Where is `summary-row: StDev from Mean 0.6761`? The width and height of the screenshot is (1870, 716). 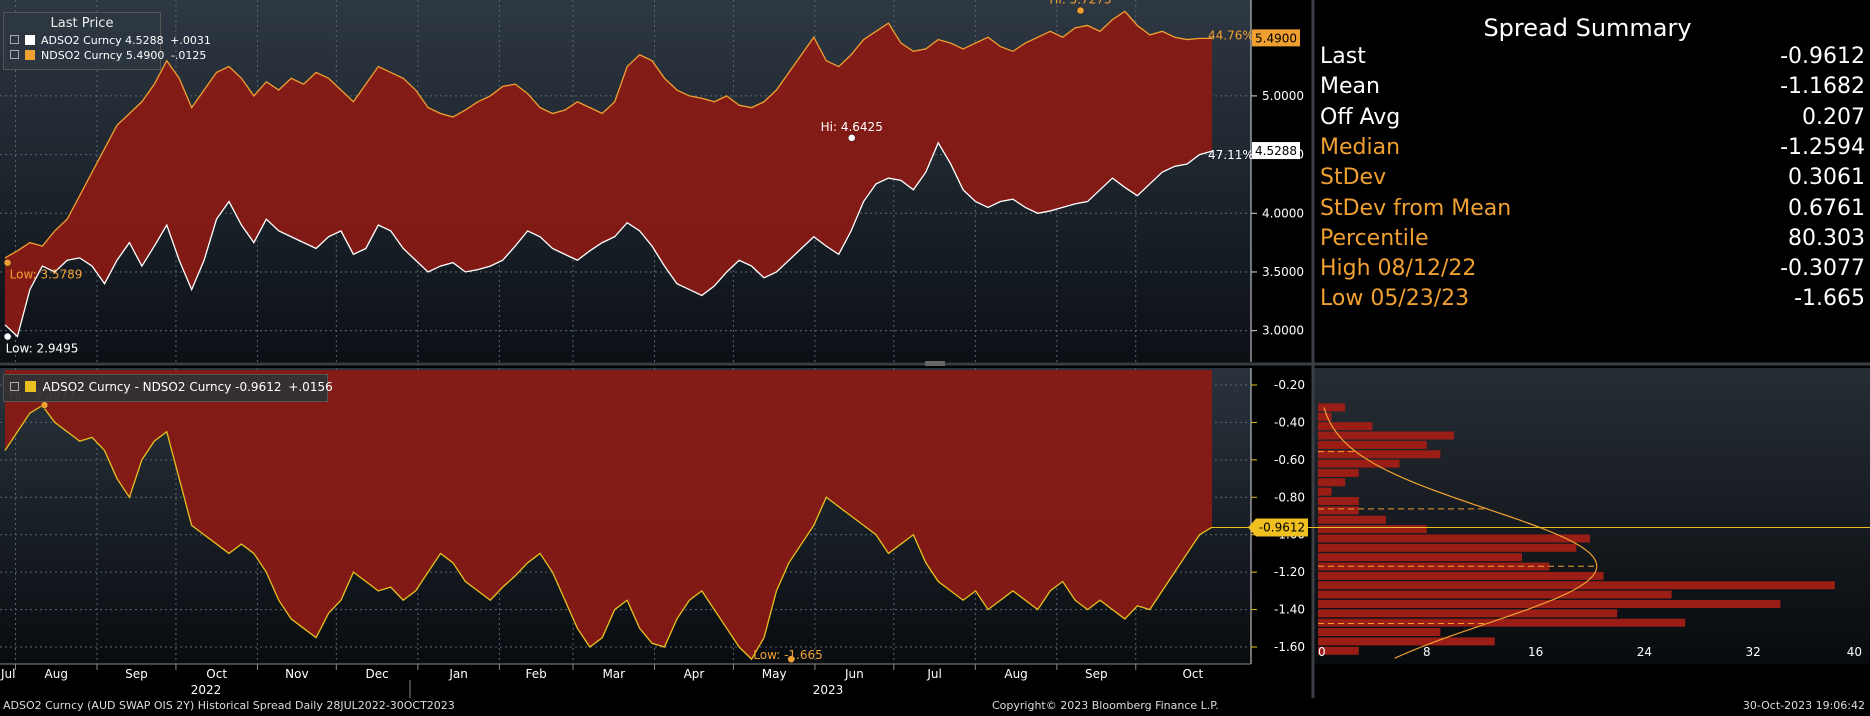 summary-row: StDev from Mean 0.6761 is located at coordinates (1592, 211).